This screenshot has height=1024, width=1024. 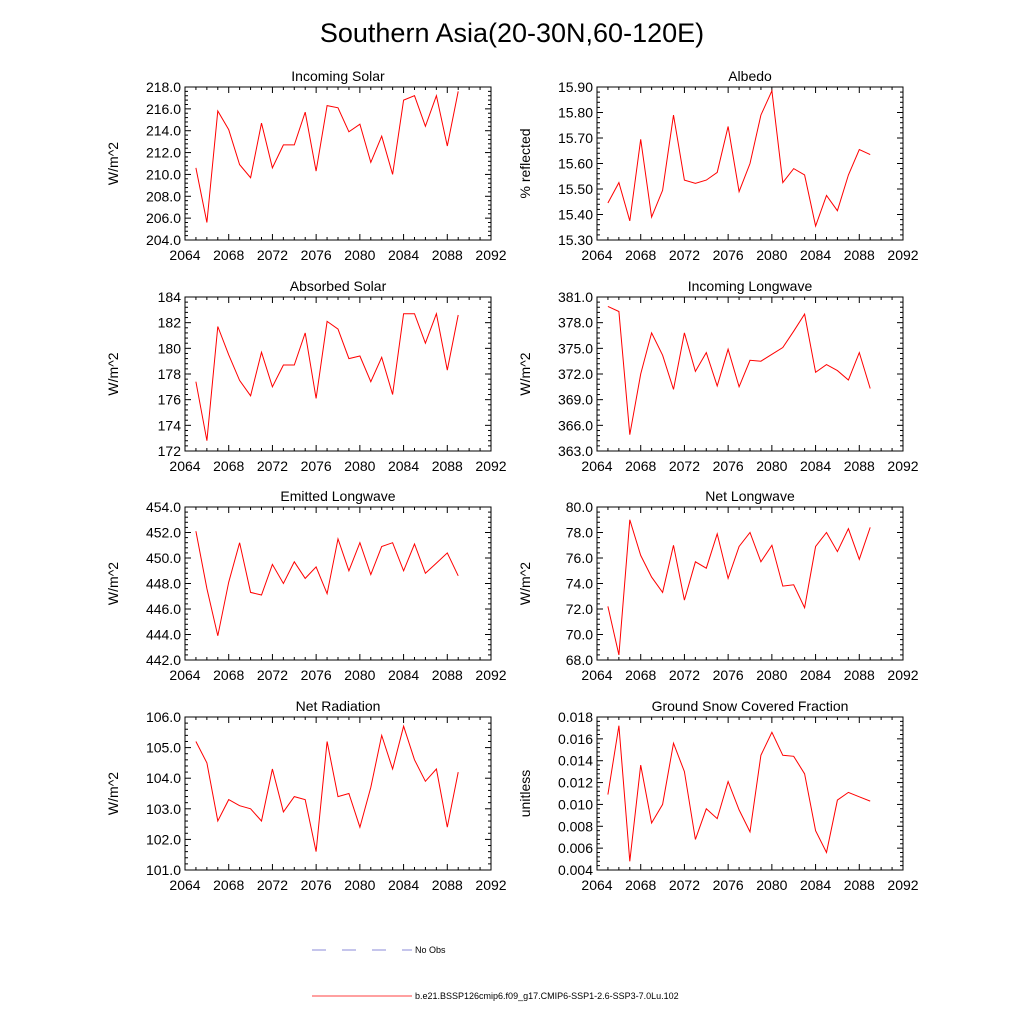 I want to click on y-tick-label: 15.60, so click(x=575, y=164).